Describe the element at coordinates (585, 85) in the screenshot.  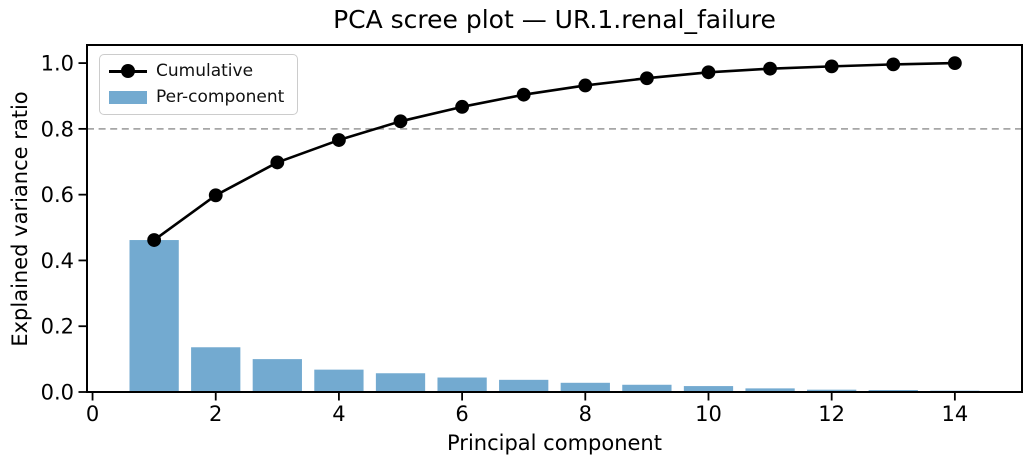
I see `cumulative-marker-pc8` at that location.